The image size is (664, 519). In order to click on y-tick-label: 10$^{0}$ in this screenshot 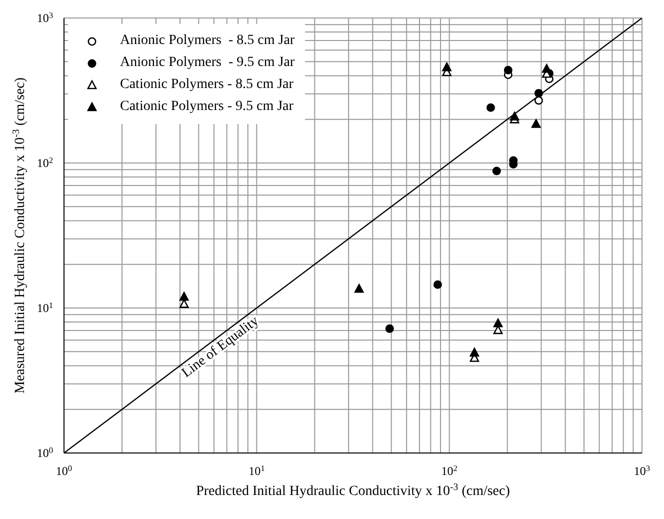, I will do `click(44, 453)`.